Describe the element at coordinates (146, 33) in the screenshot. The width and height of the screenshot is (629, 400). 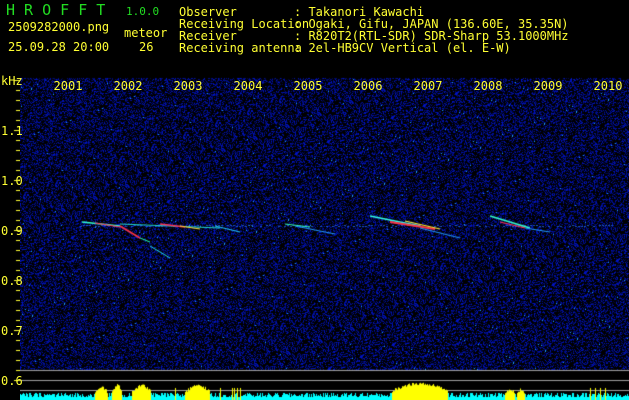
I see `meteor-label: meteor` at that location.